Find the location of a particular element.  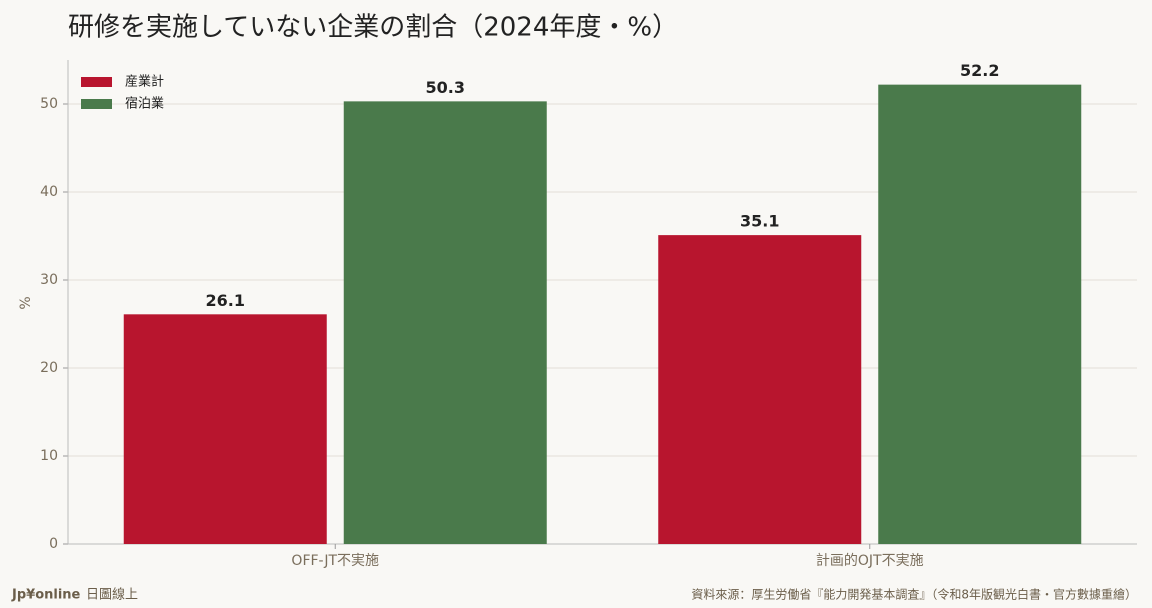

value-label: 35.1 is located at coordinates (759, 221).